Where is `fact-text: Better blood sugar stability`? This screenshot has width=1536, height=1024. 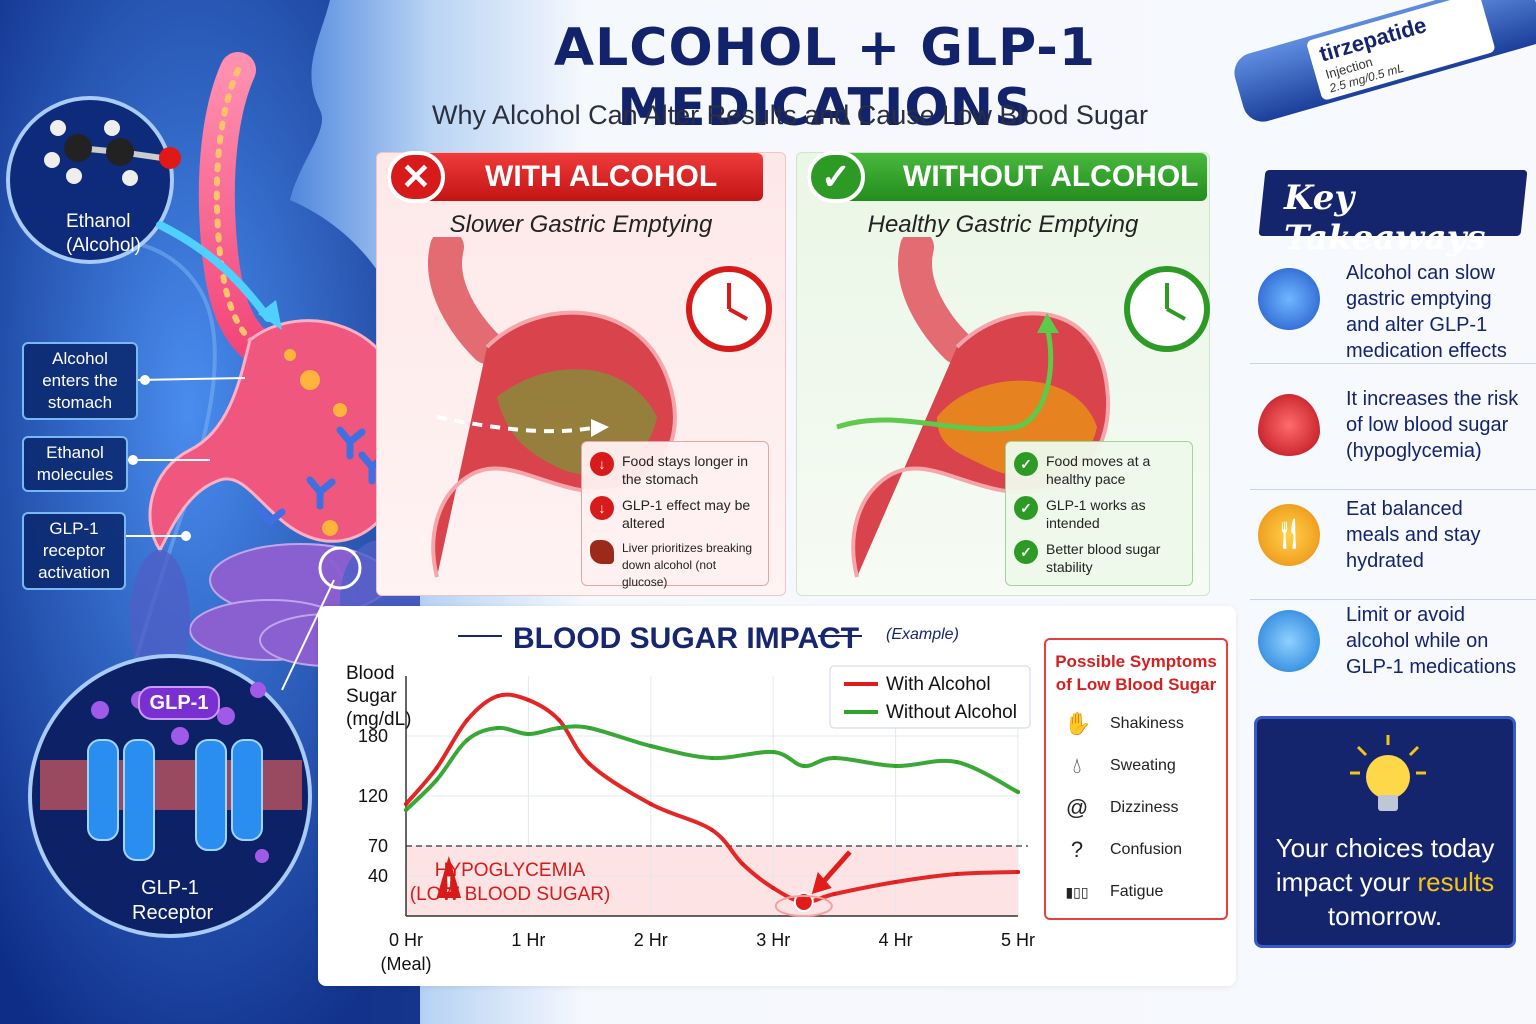
fact-text: Better blood sugar stability is located at coordinates (1103, 558).